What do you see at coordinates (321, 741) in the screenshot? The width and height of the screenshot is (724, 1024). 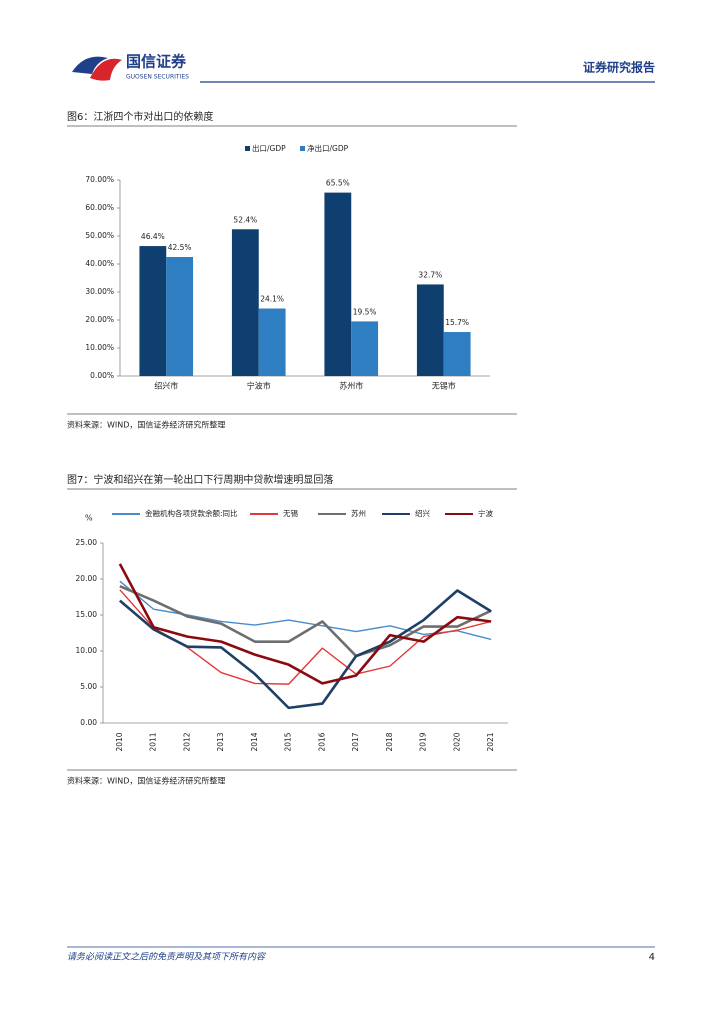 I see `x-tick-label: 2016` at bounding box center [321, 741].